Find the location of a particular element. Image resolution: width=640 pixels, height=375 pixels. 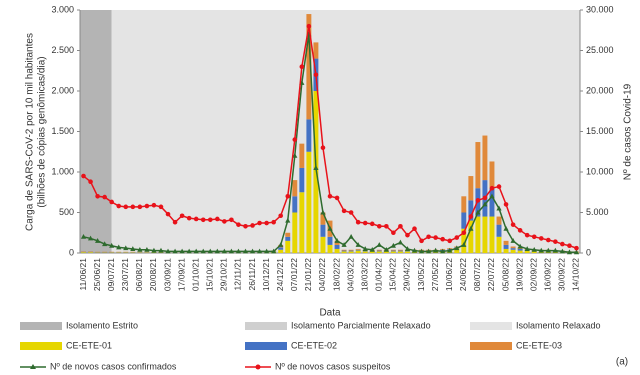

x-tick-label: 11/06/21 is located at coordinates (83, 274).